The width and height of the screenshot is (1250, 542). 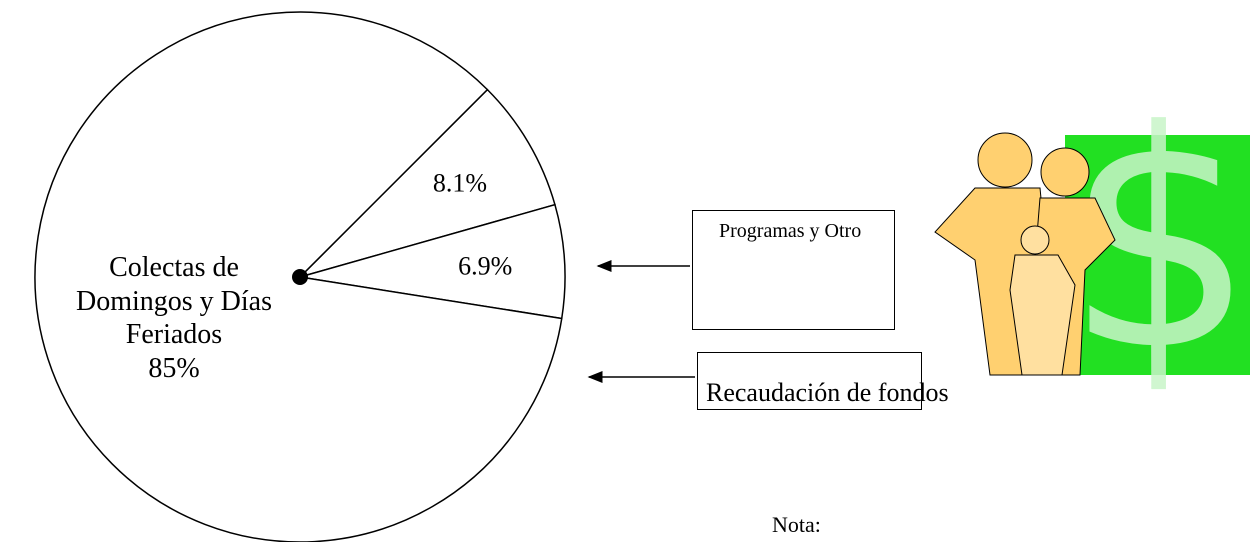 I want to click on callout-label: Programas y Otro, so click(x=790, y=231).